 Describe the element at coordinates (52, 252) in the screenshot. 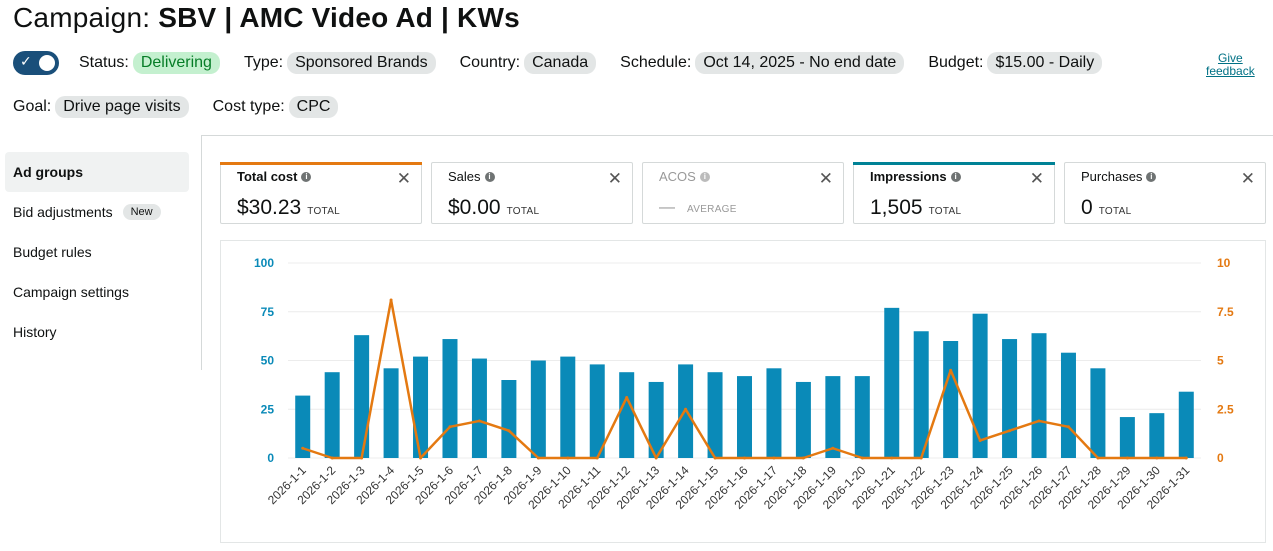

I see `nav-item-label: Budget rules` at that location.